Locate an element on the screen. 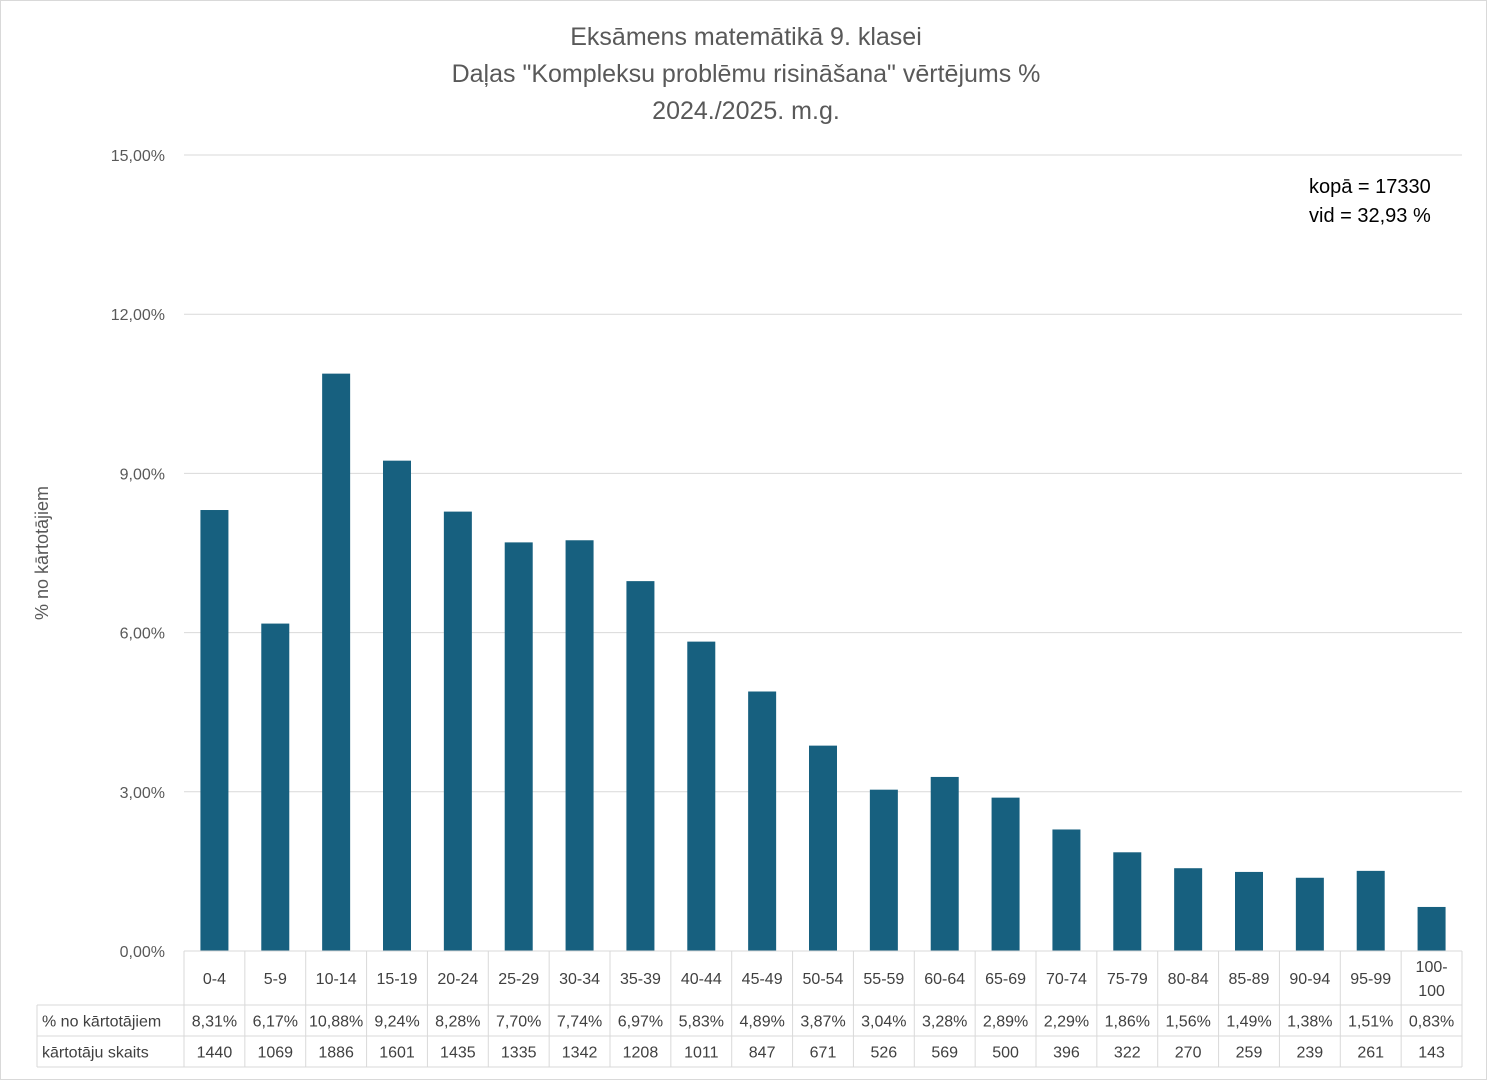 The image size is (1487, 1080). table-row-label: kārtotāju skaits is located at coordinates (95, 1053).